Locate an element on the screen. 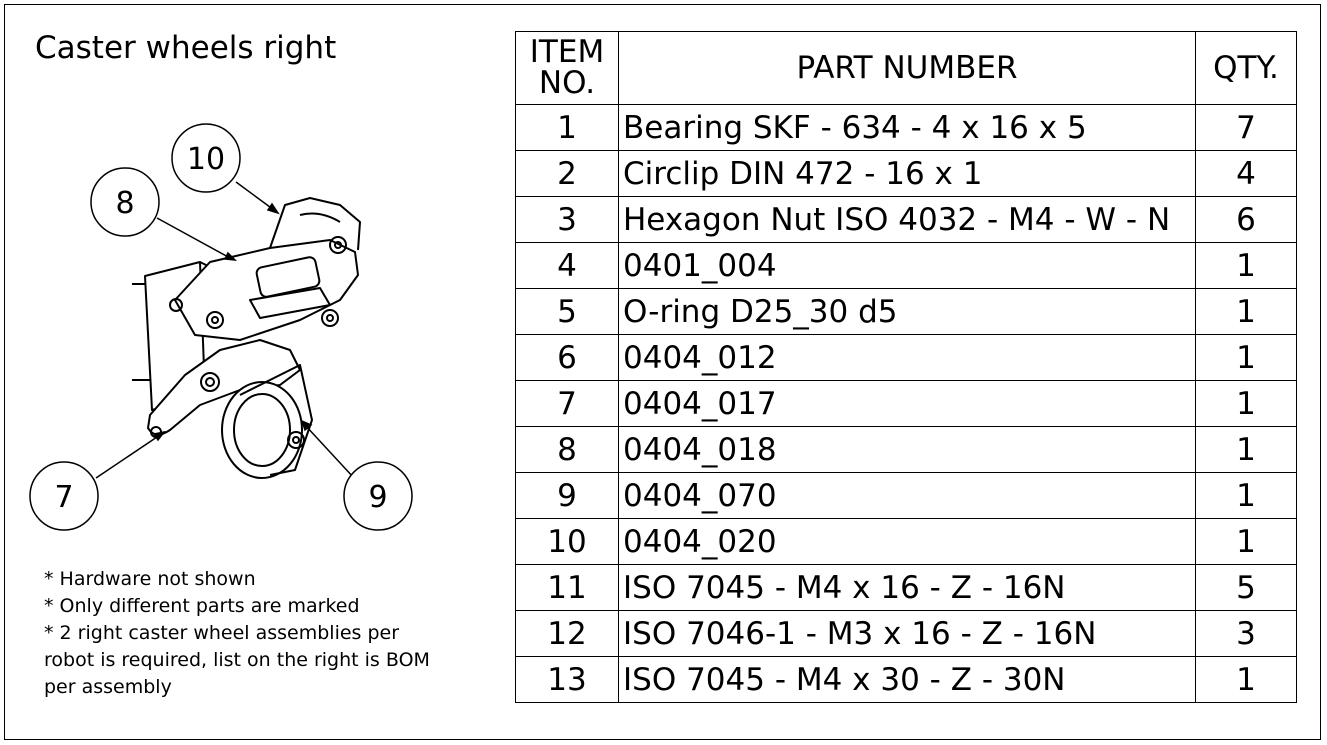  item-no: 11 is located at coordinates (567, 587).